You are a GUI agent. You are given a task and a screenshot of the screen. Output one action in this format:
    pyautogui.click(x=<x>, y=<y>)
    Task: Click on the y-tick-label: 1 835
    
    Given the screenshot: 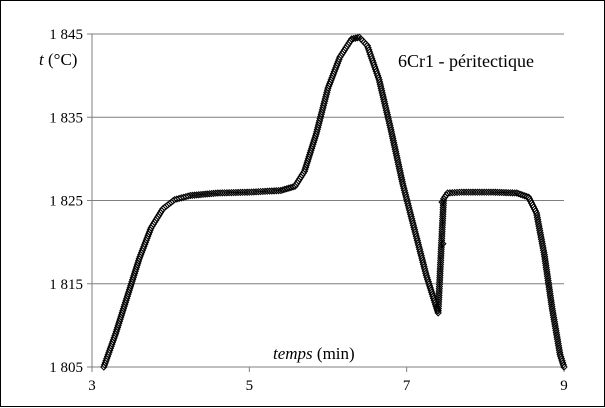 What is the action you would take?
    pyautogui.click(x=66, y=118)
    